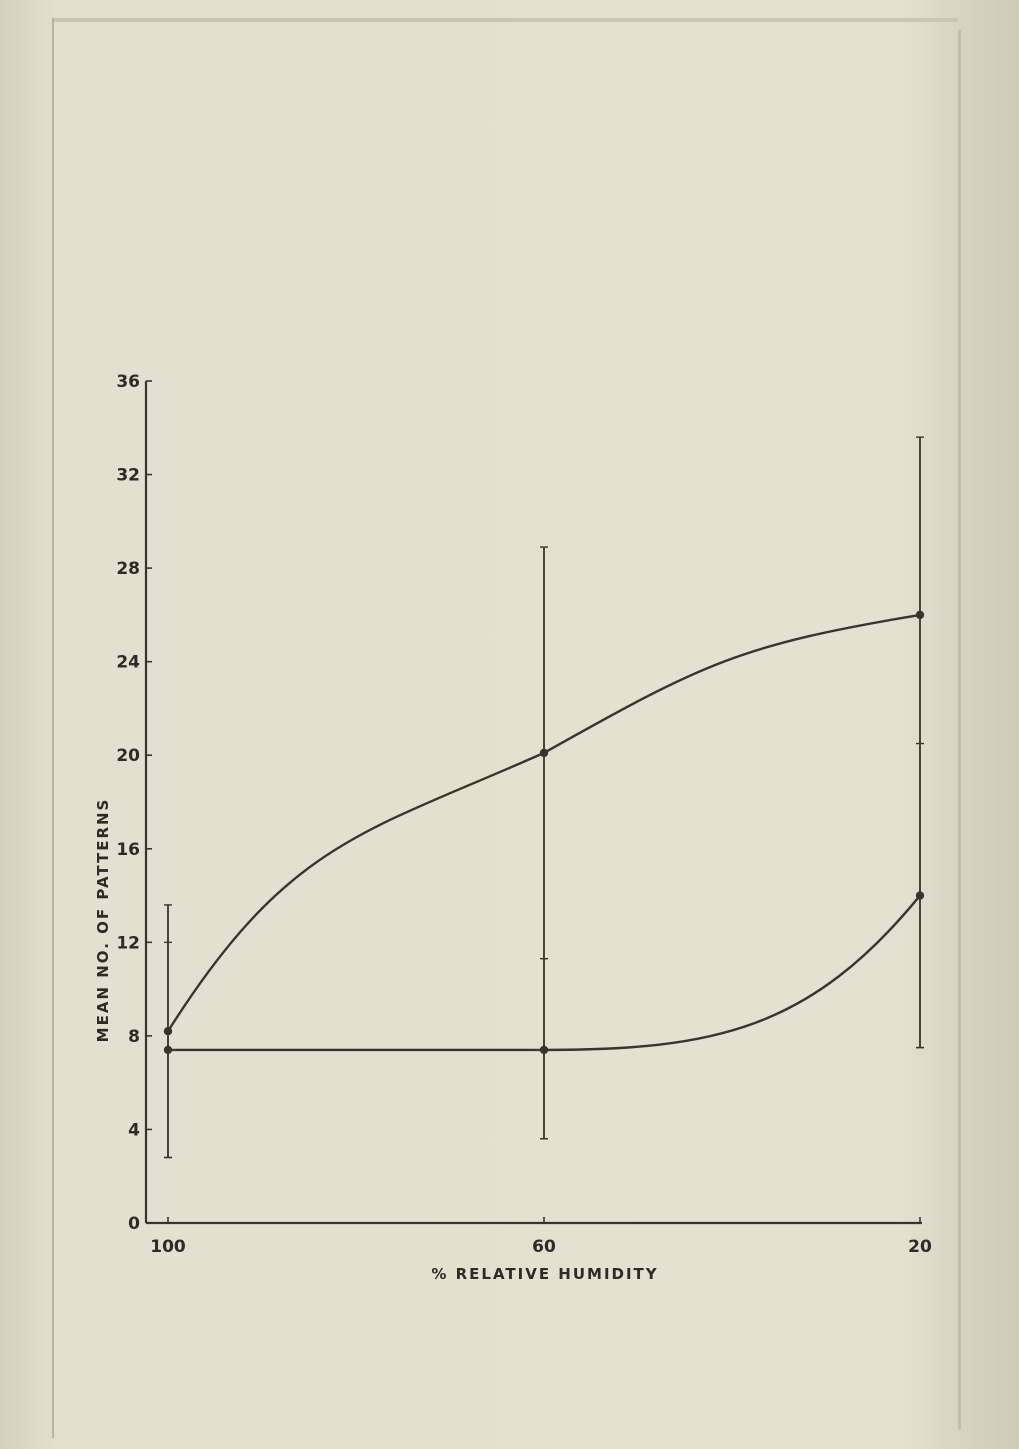 Image resolution: width=1019 pixels, height=1449 pixels. Describe the element at coordinates (103, 920) in the screenshot. I see `y-axis-label: MEAN NO. OF PATTERNS` at that location.